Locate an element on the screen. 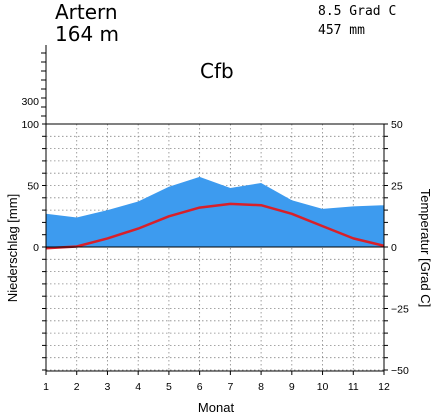 The width and height of the screenshot is (436, 415). precipitation-area is located at coordinates (215, 211).